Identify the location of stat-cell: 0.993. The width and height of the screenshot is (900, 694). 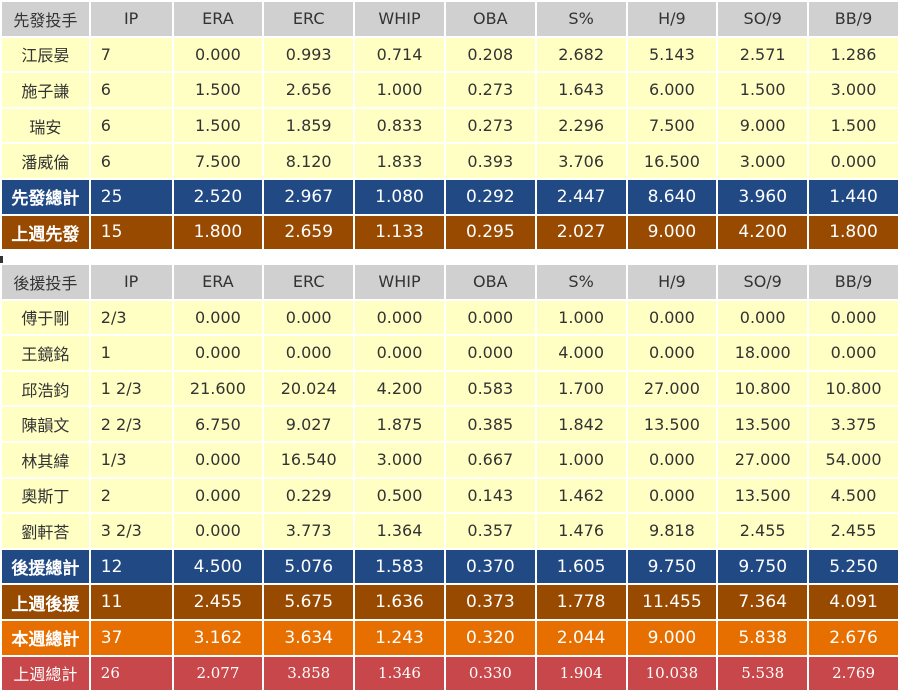
(309, 54).